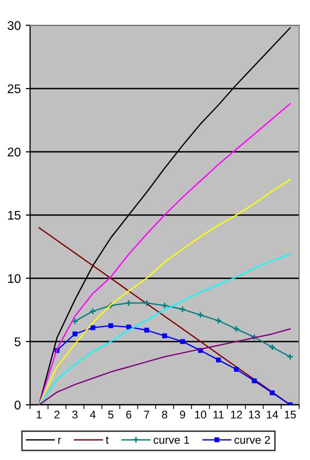 Image resolution: width=310 pixels, height=460 pixels. I want to click on x-tick-label: 11, so click(219, 414).